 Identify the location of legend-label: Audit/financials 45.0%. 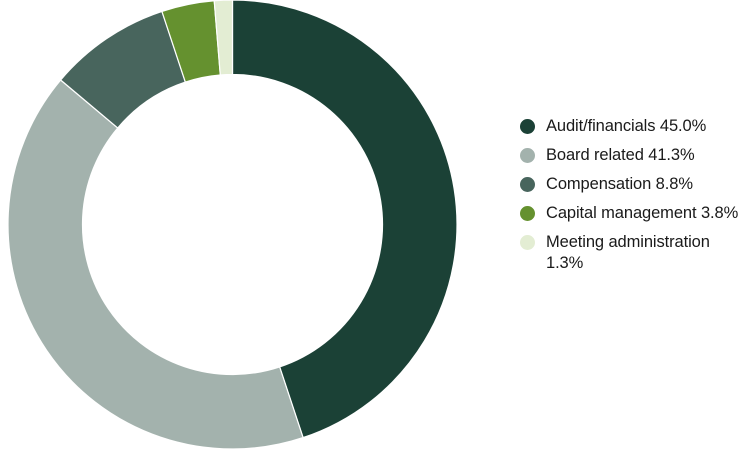
(626, 126).